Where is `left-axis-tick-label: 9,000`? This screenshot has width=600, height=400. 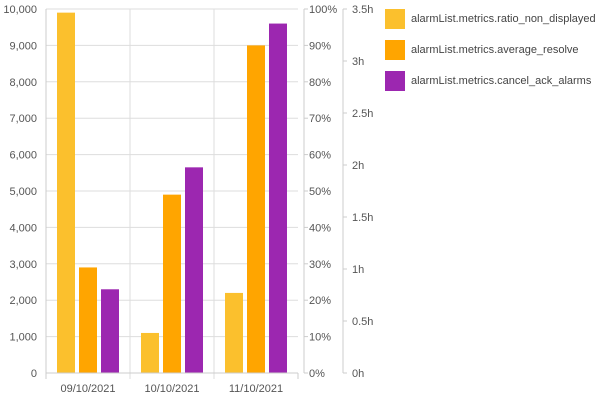 left-axis-tick-label: 9,000 is located at coordinates (23, 46).